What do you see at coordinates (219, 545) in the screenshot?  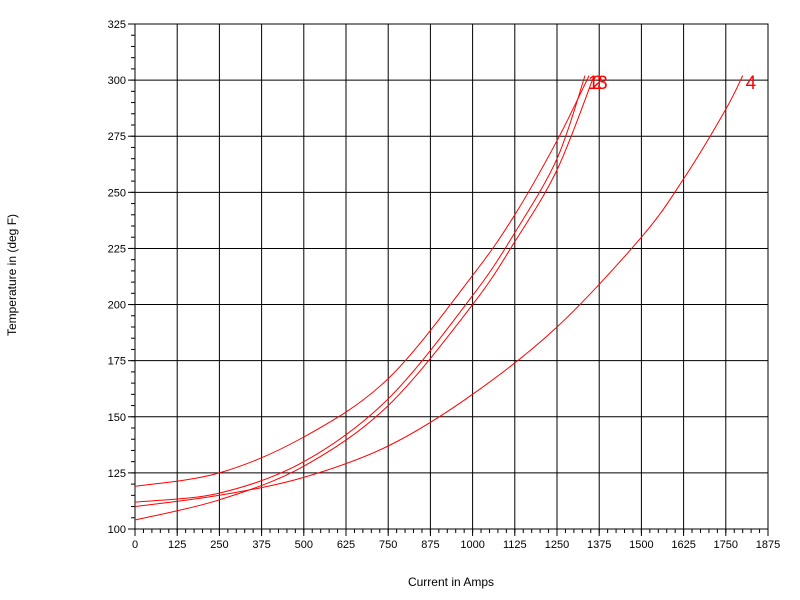 I see `x-tick-label: 250` at bounding box center [219, 545].